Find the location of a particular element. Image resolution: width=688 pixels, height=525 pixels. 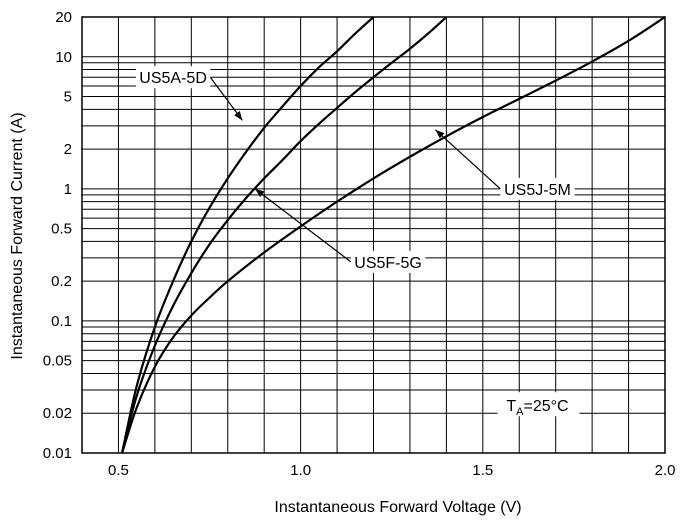

y-tick-label: 0.01 is located at coordinates (57, 453).